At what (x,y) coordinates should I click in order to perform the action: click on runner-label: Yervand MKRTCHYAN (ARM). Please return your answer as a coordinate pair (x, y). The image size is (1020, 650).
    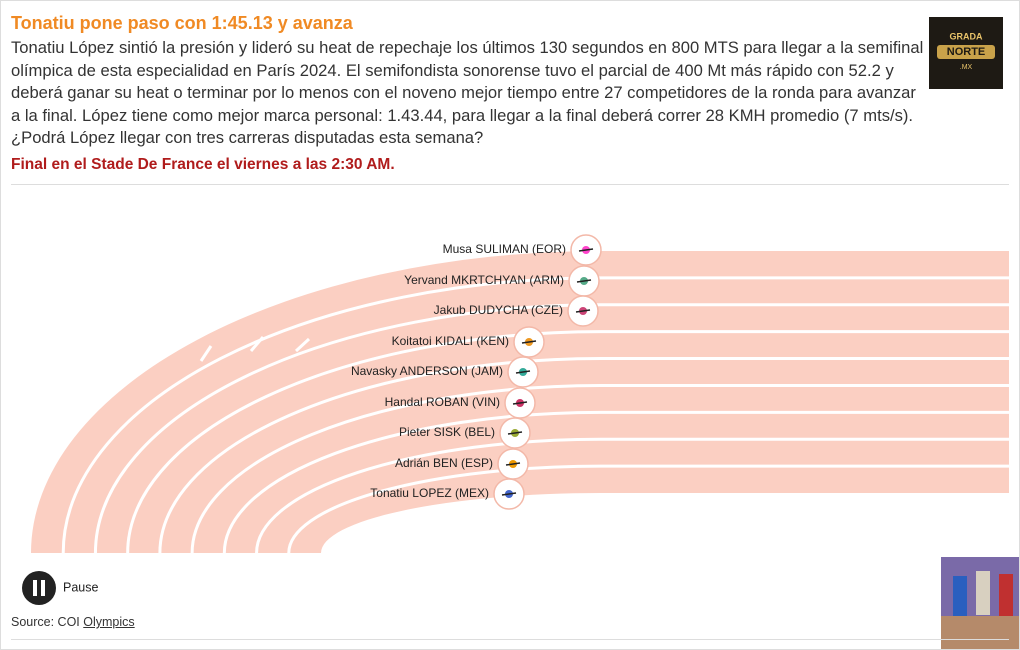
    Looking at the image, I should click on (484, 280).